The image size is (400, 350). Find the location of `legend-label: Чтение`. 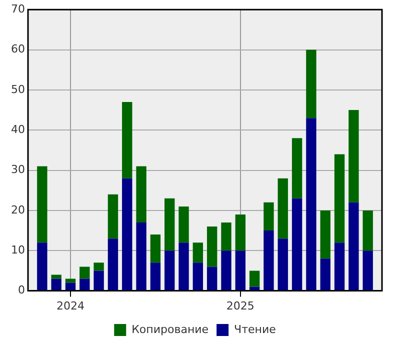

legend-label: Чтение is located at coordinates (255, 329).